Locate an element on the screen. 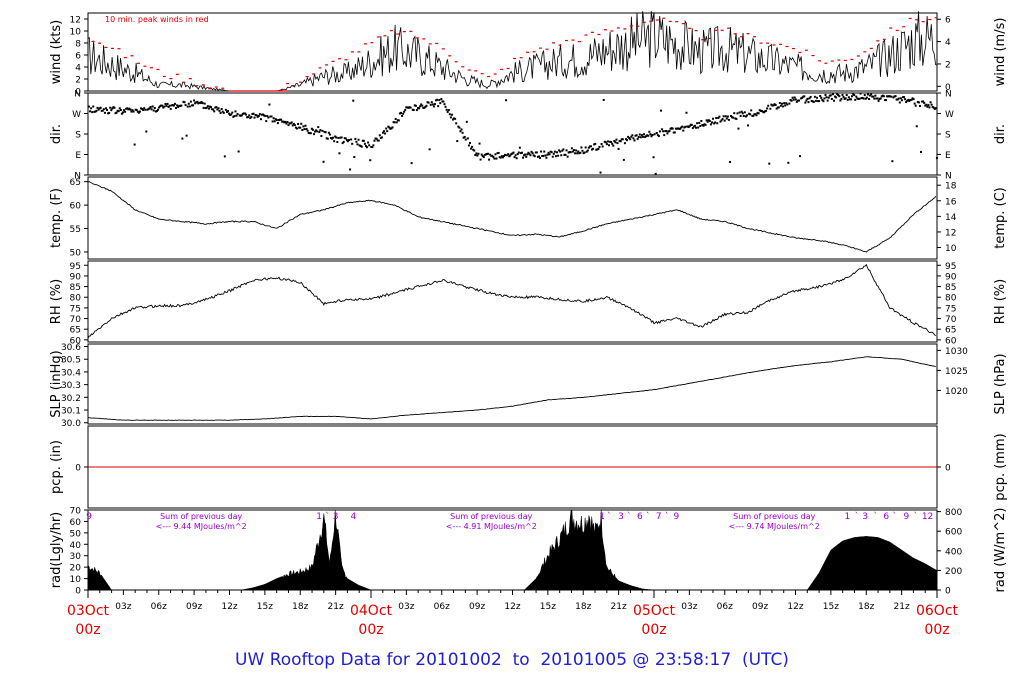  rh-ytick-right-label: 70 is located at coordinates (951, 320).